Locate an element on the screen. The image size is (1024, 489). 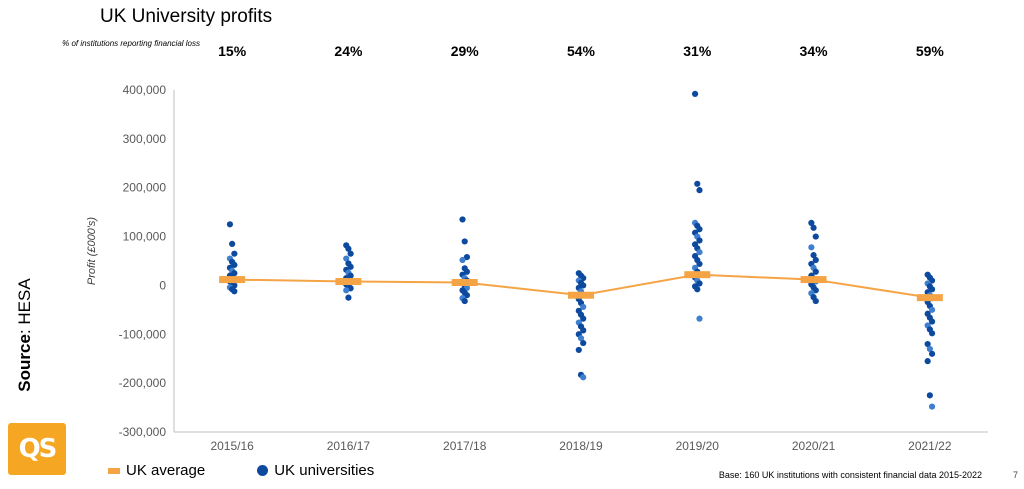
y-tick-label: -100,000 is located at coordinates (143, 334).